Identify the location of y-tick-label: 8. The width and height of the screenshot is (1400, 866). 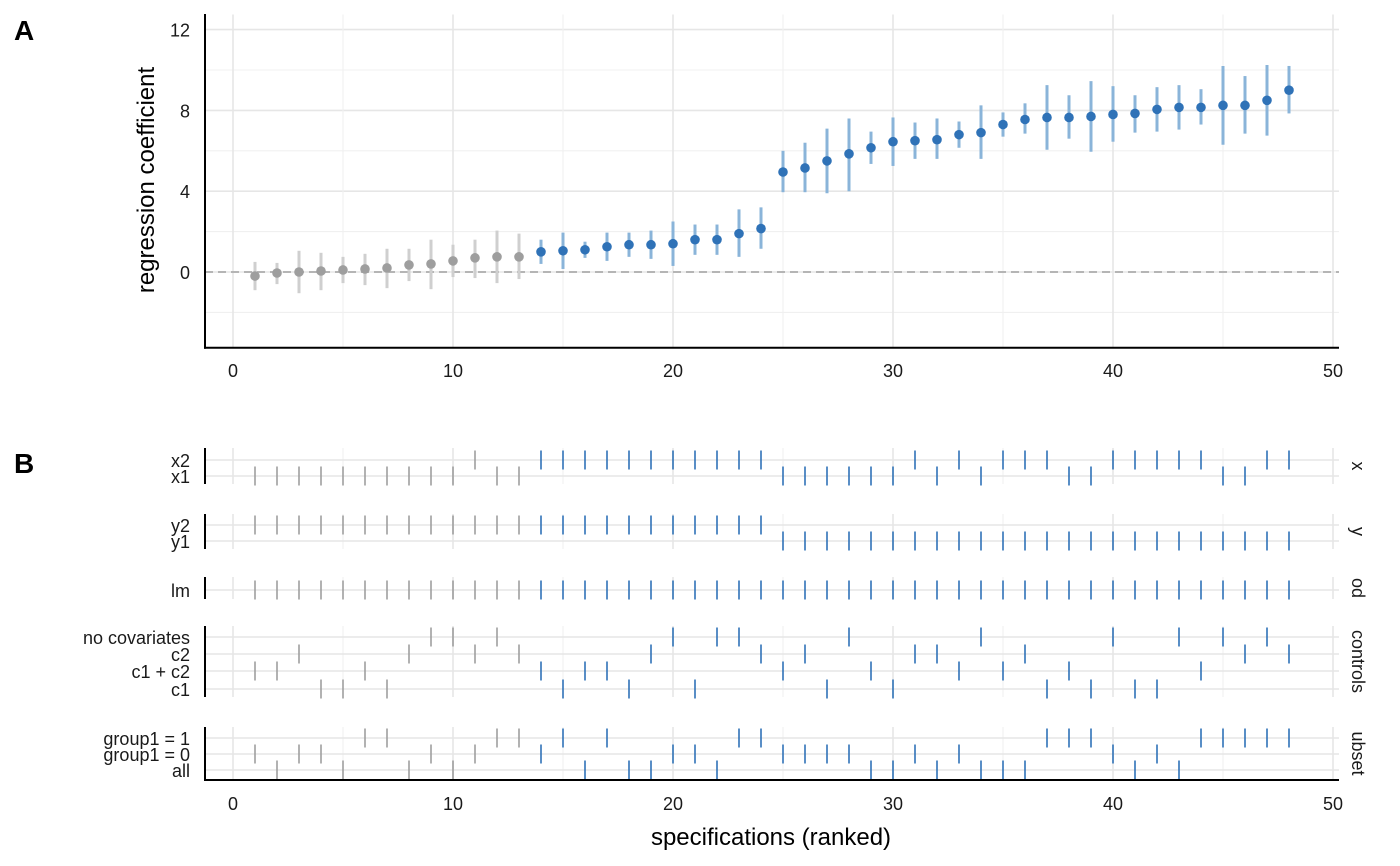
(185, 111).